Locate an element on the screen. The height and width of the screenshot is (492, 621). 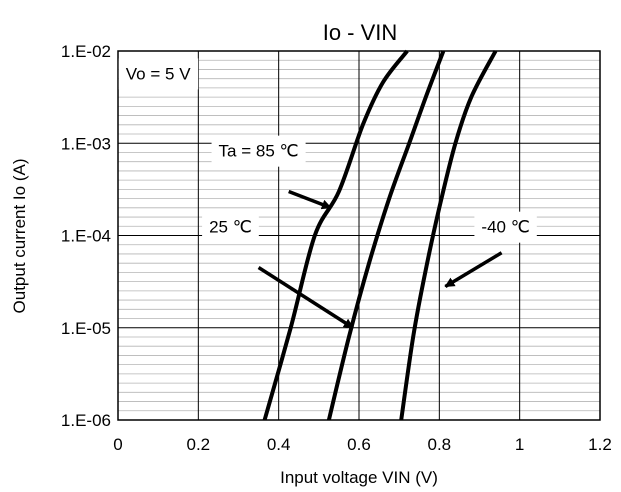
y-axis-label: Output current Io (A) is located at coordinates (19, 236).